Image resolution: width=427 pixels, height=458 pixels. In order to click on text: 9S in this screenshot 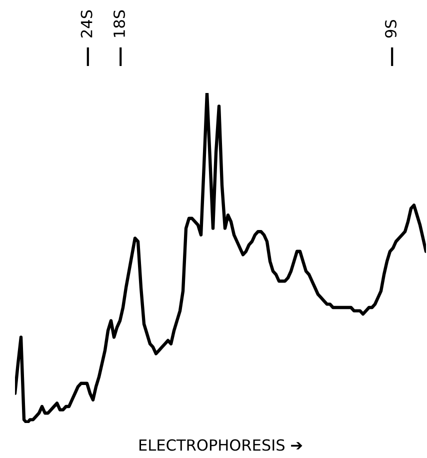, I will do `click(390, 29)`.